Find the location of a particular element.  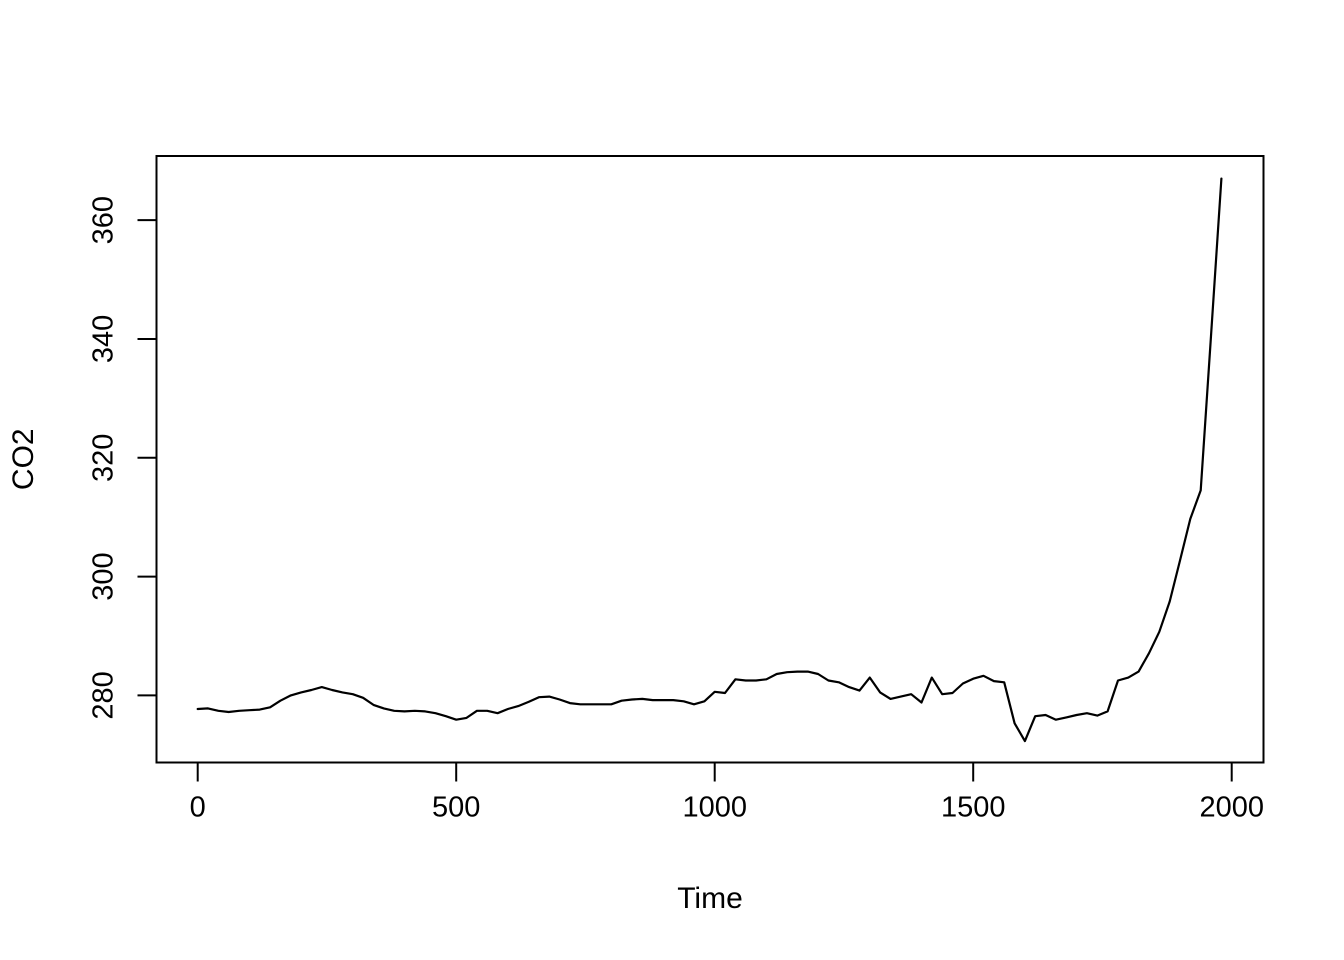

y-tick-label: 340 is located at coordinates (104, 339).